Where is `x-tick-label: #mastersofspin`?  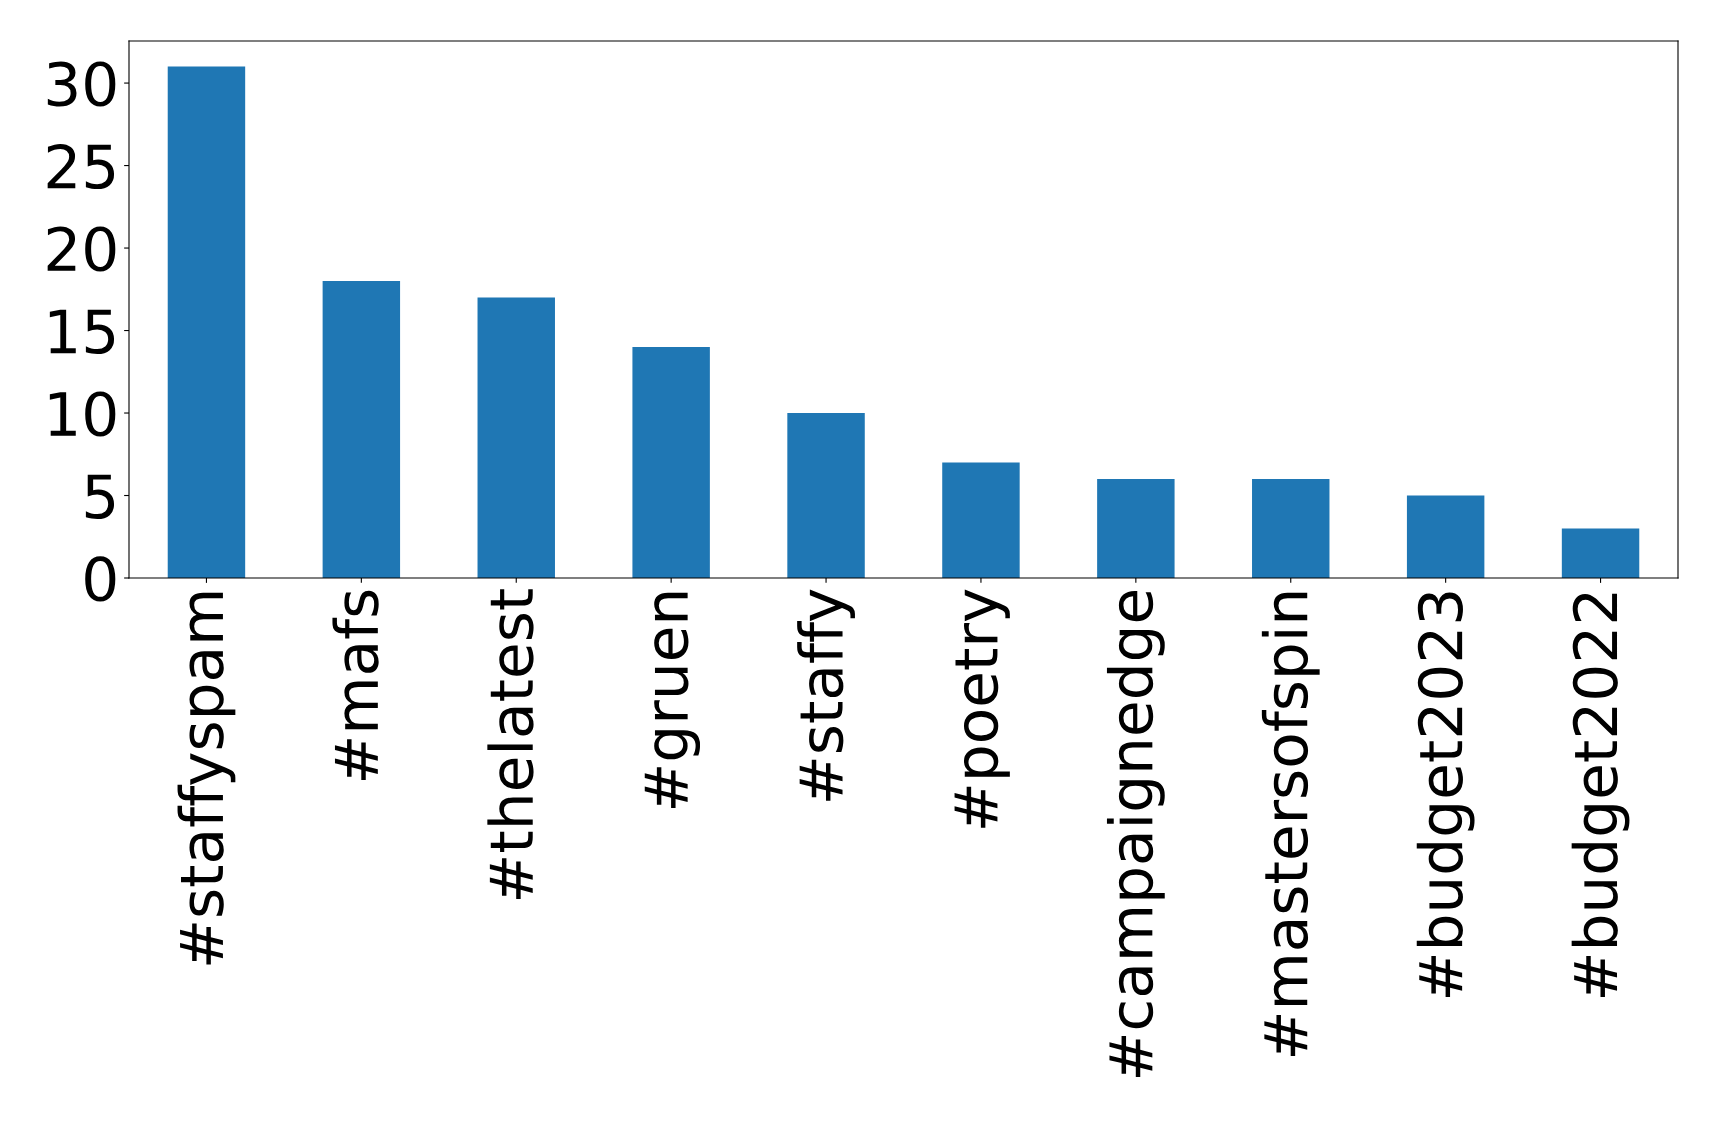 x-tick-label: #mastersofspin is located at coordinates (1290, 824).